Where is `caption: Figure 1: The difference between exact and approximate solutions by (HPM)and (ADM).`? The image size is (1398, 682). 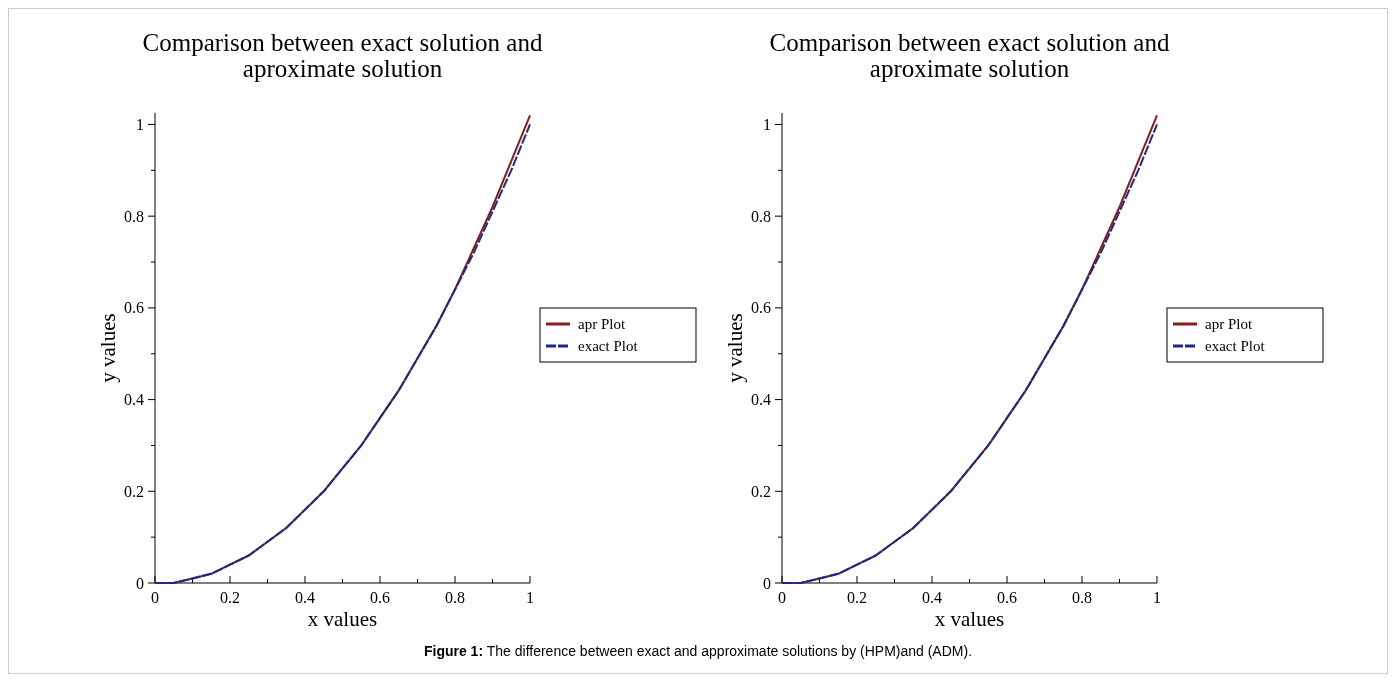
caption: Figure 1: The difference between exact and approximate solutions by (HPM)and (ADM). is located at coordinates (698, 651).